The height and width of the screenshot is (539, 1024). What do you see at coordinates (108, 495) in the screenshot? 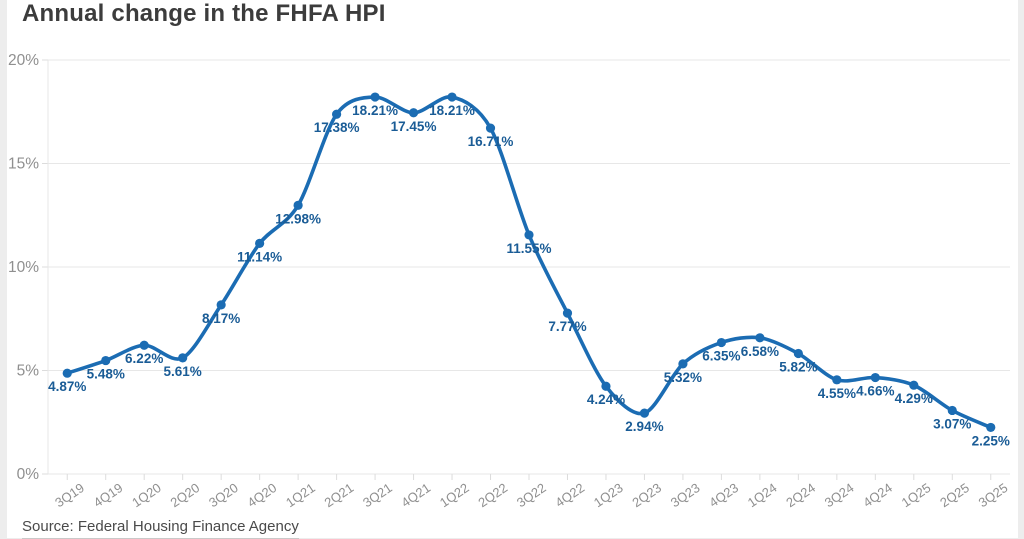
I see `x-axis-label: 4Q19` at bounding box center [108, 495].